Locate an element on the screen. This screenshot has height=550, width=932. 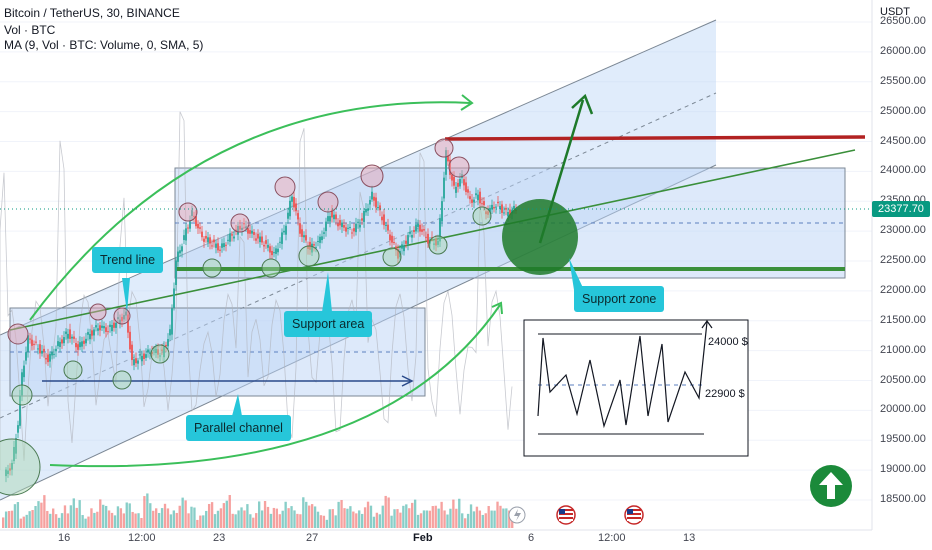
price-tick-label: 20500.00 is located at coordinates (903, 379).